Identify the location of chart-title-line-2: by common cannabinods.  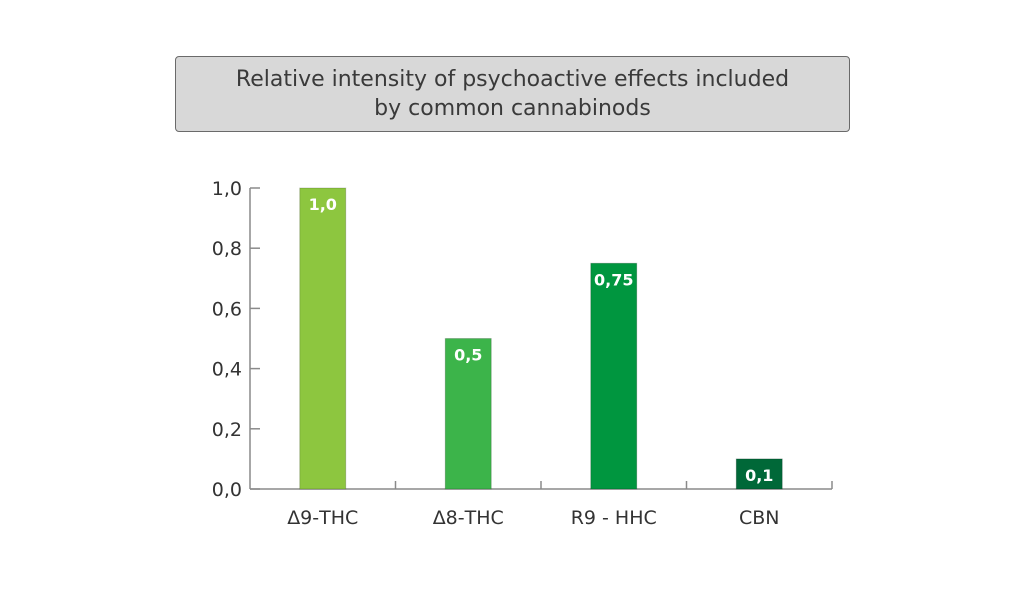
(512, 108).